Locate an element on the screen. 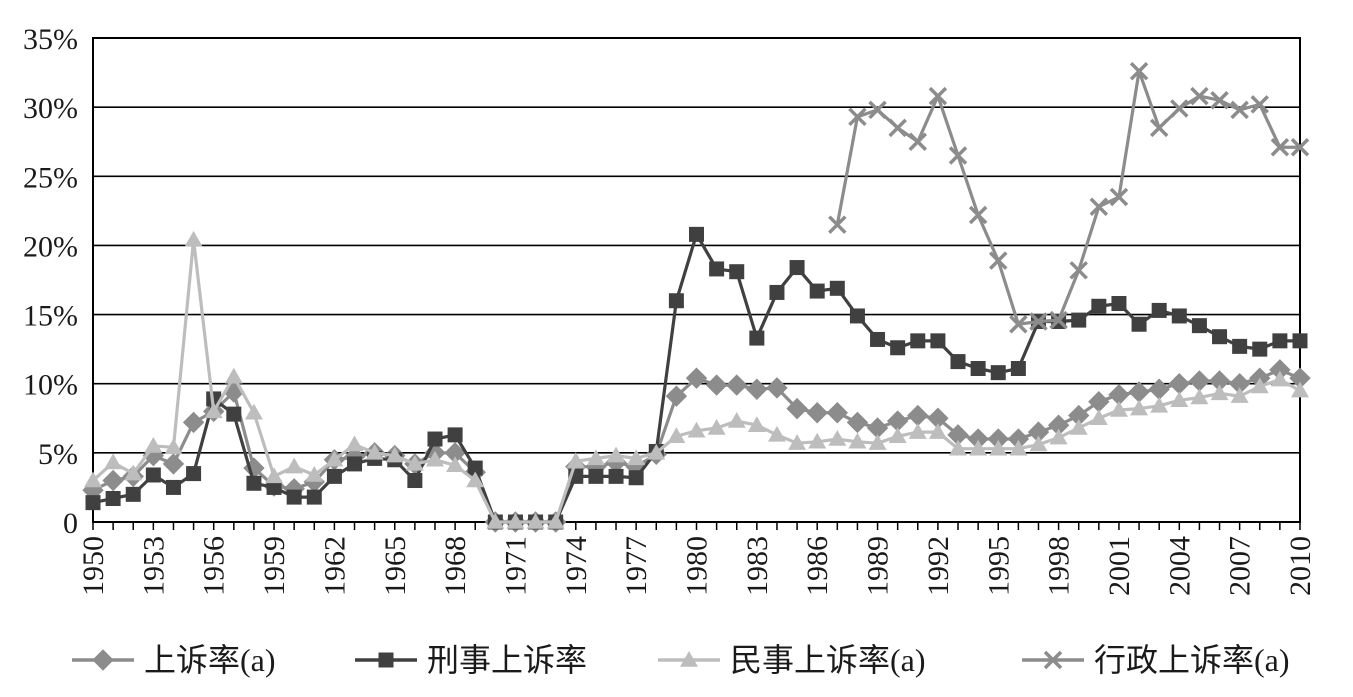  y-tick-label: 35% is located at coordinates (50, 39).